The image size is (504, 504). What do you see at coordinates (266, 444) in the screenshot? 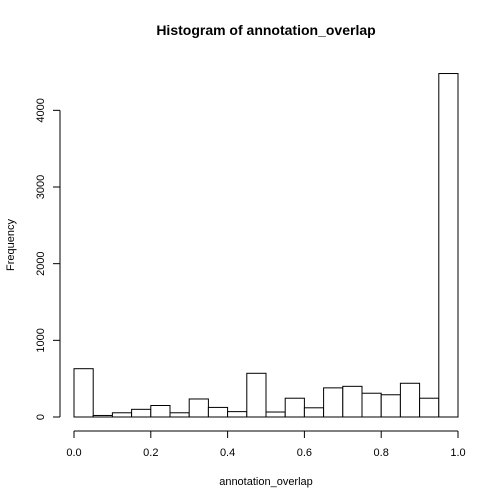
I see `x-axis: 0.0 0.2 0.4 0.6 0.8 1.0` at bounding box center [266, 444].